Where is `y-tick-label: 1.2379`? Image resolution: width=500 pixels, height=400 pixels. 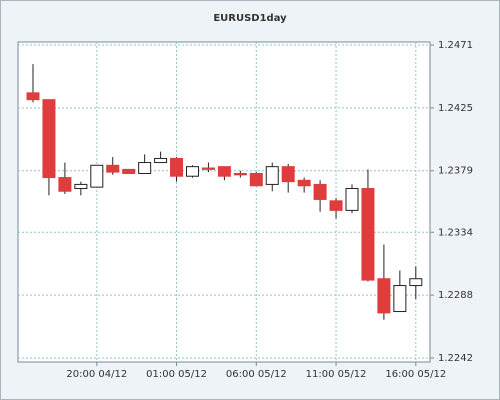 y-tick-label: 1.2379 is located at coordinates (455, 171).